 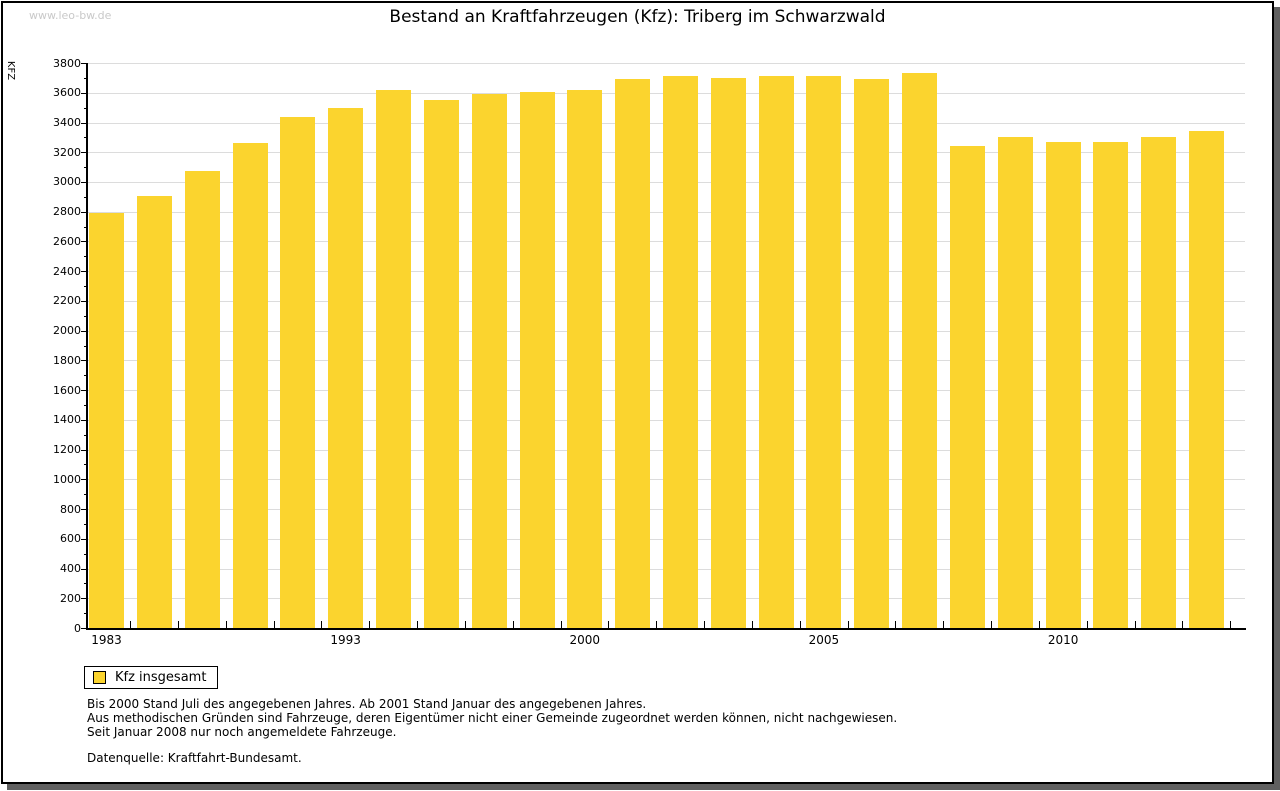 I want to click on data-source: Datenquelle: Kraftfahrt-Bundesamt., so click(x=194, y=758).